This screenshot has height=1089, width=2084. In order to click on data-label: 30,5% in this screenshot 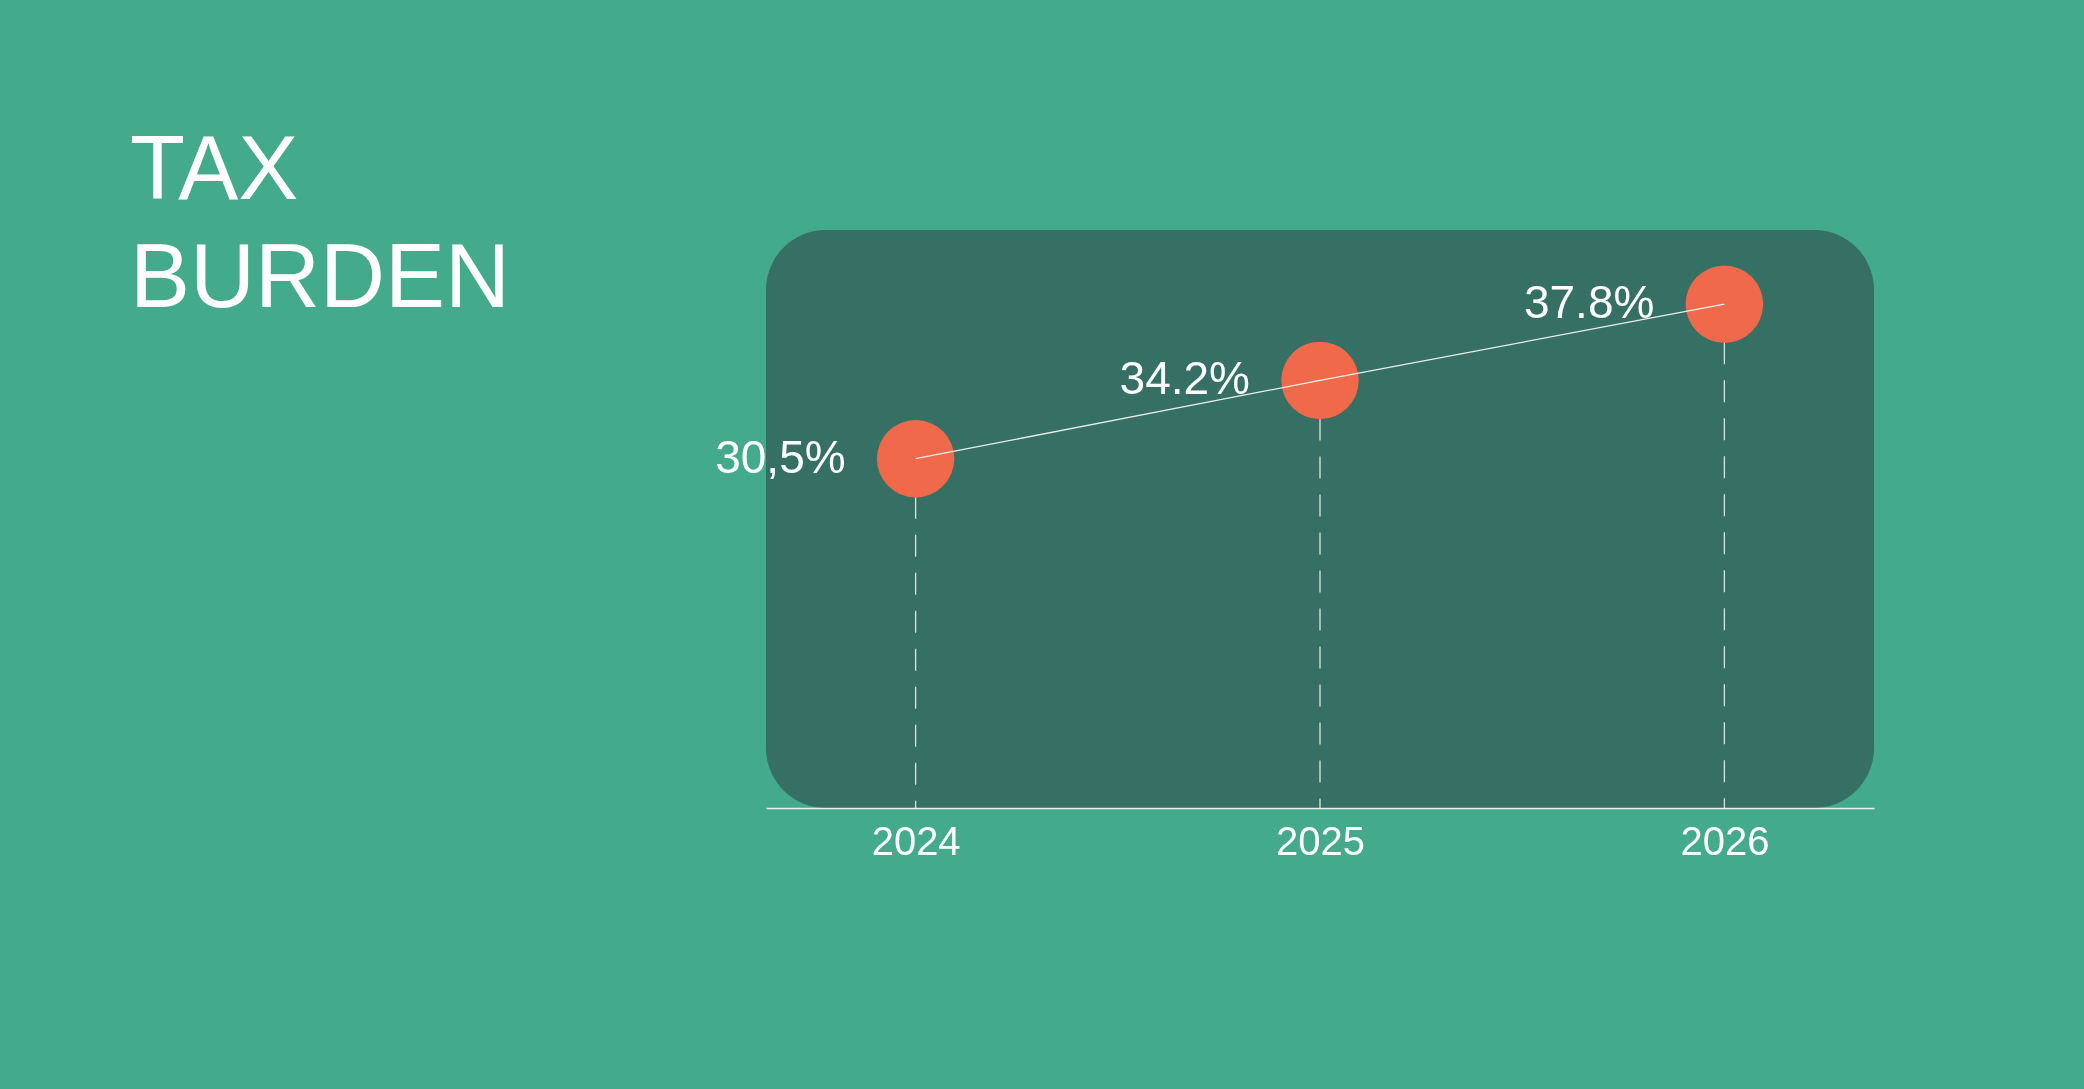, I will do `click(780, 456)`.